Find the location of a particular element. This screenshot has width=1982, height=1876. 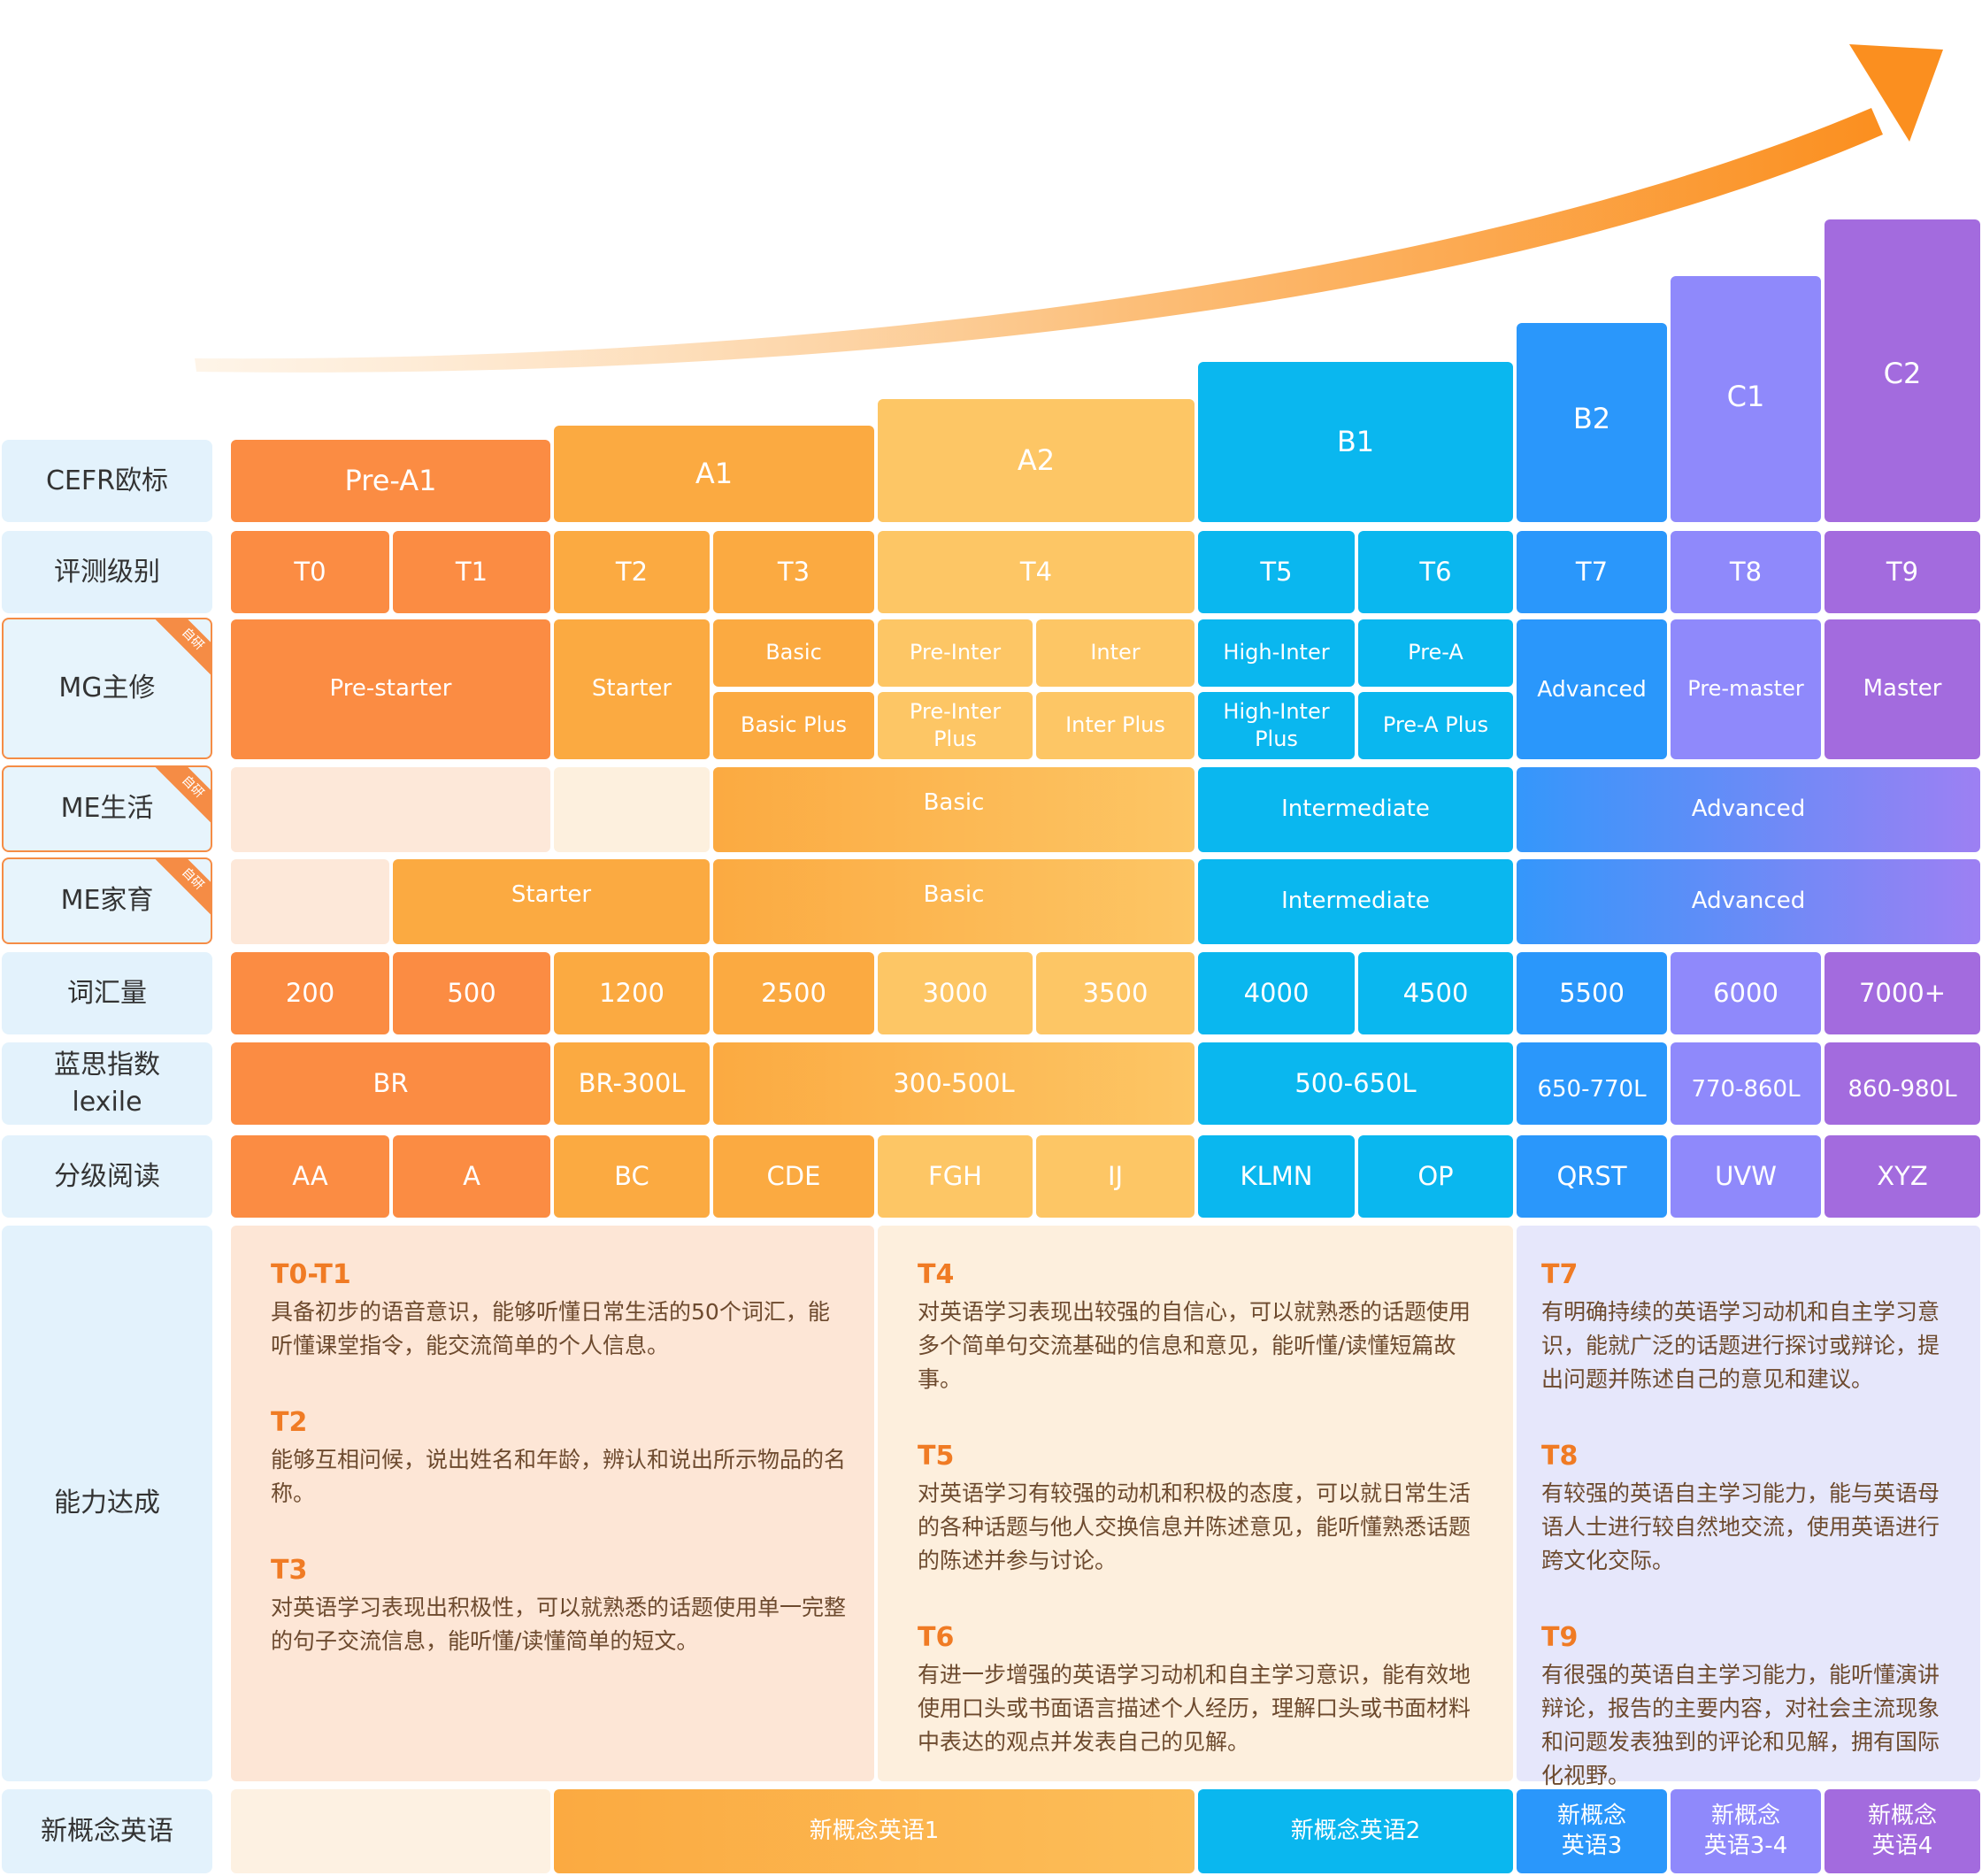

mg-inter-plus: Inter Plus is located at coordinates (1115, 726).